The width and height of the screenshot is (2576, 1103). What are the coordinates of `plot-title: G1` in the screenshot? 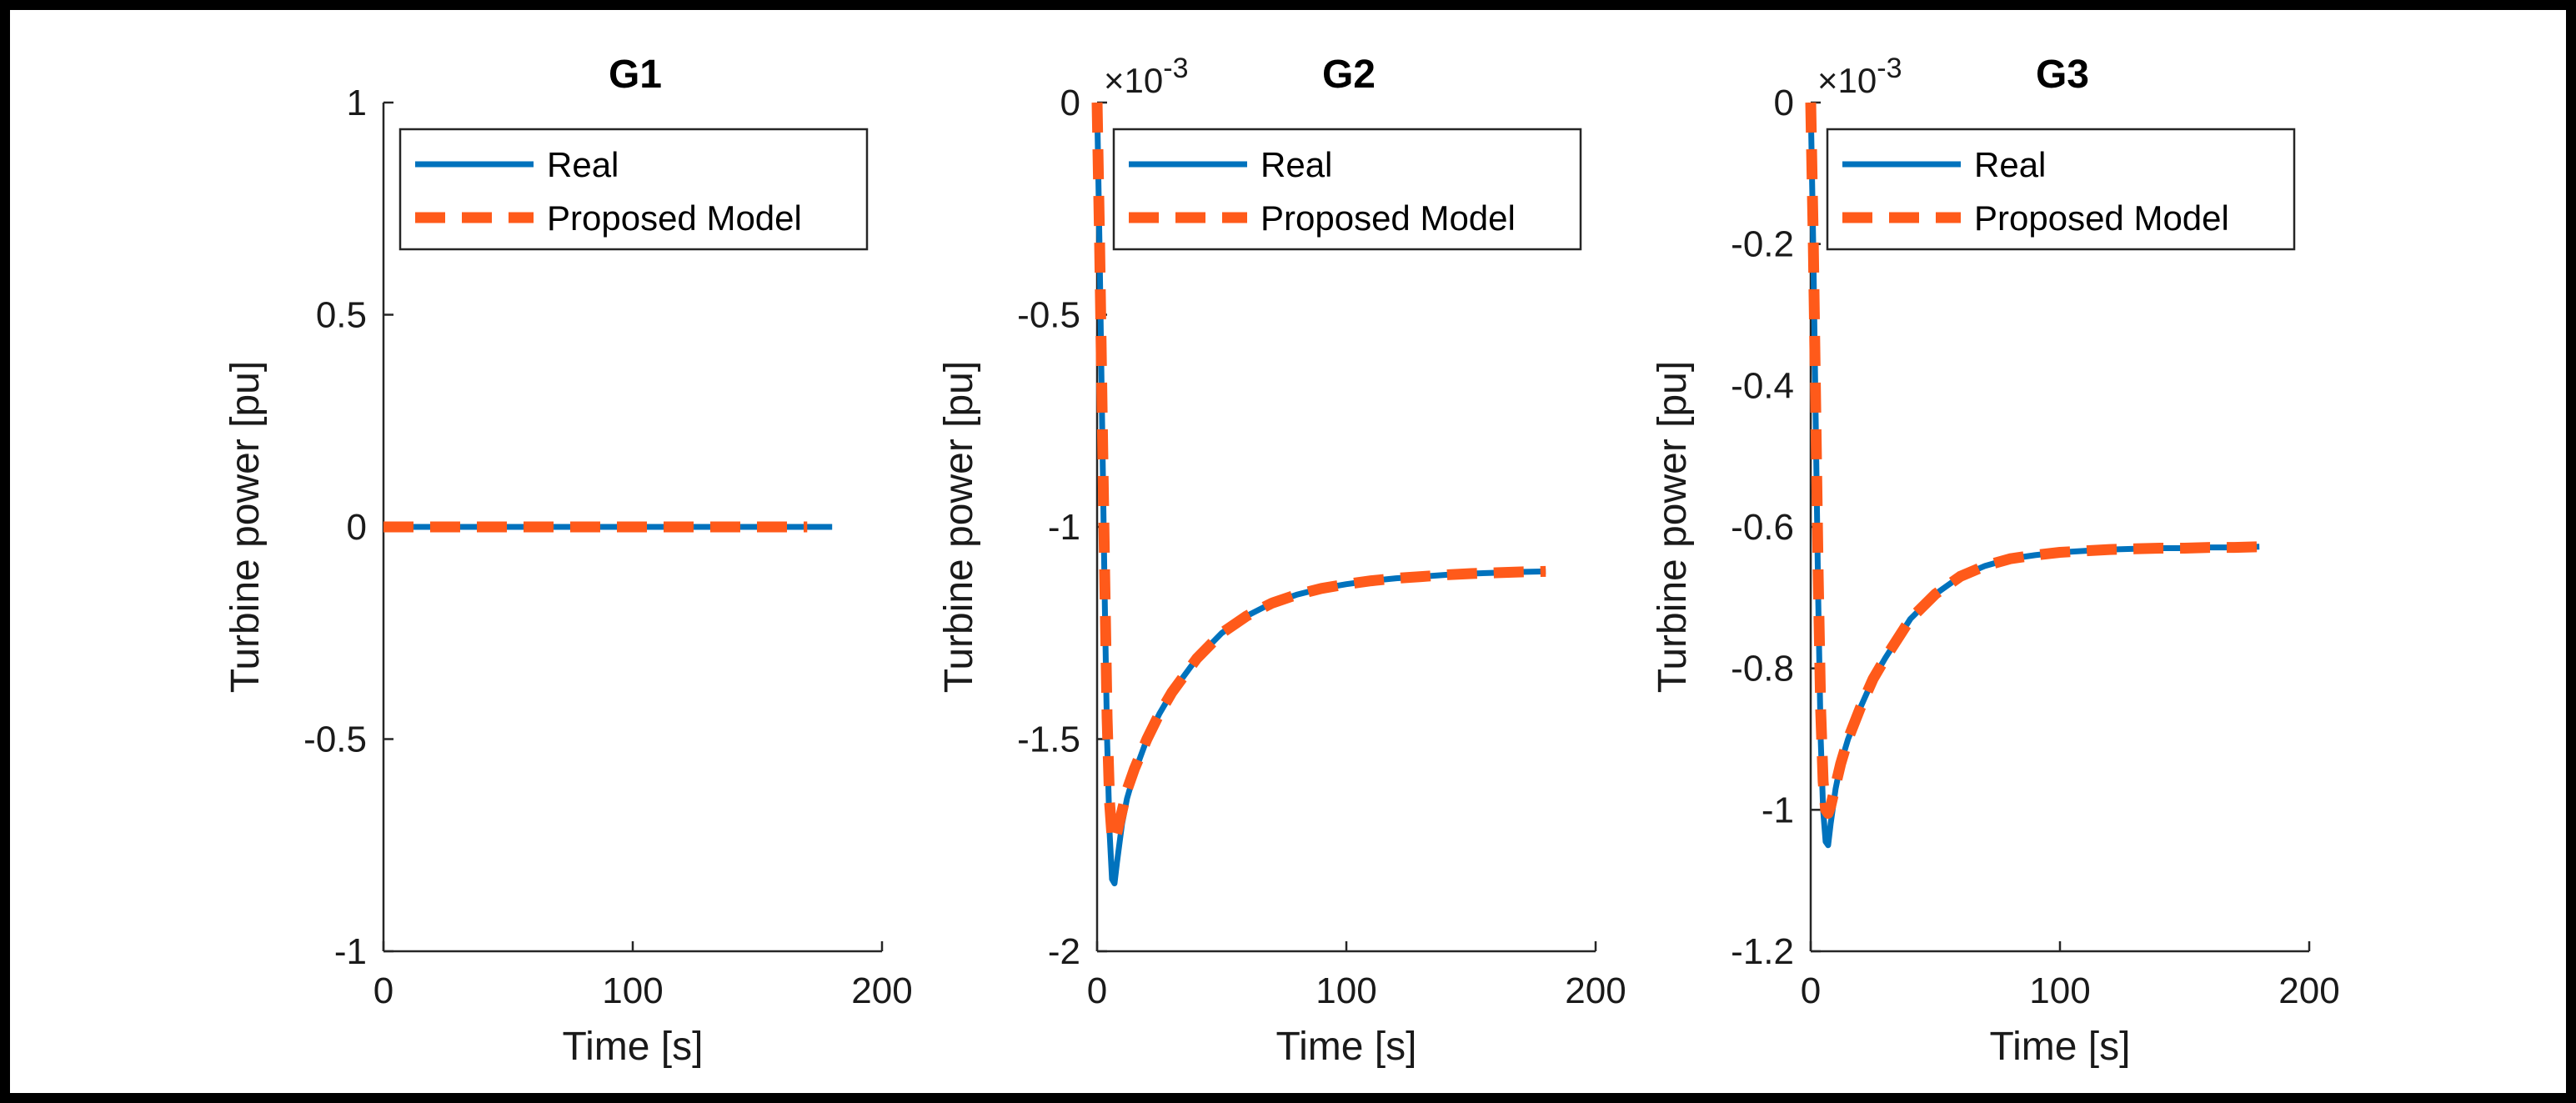 It's located at (635, 75).